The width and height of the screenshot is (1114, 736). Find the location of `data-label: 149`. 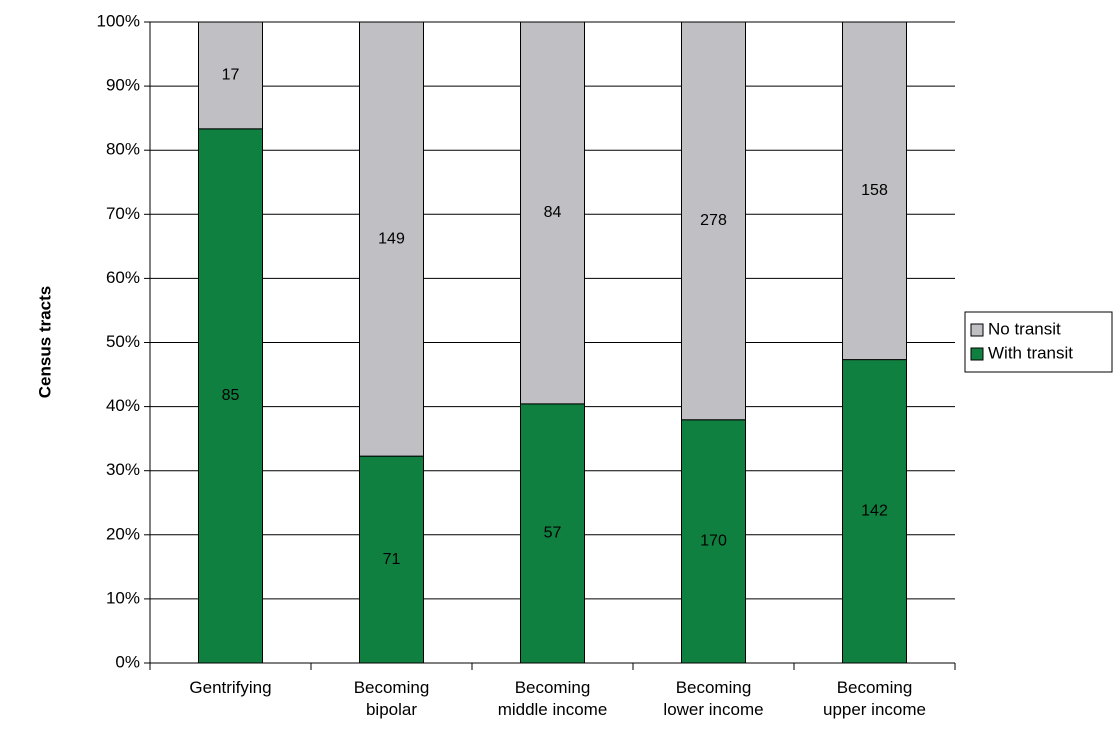

data-label: 149 is located at coordinates (391, 238).